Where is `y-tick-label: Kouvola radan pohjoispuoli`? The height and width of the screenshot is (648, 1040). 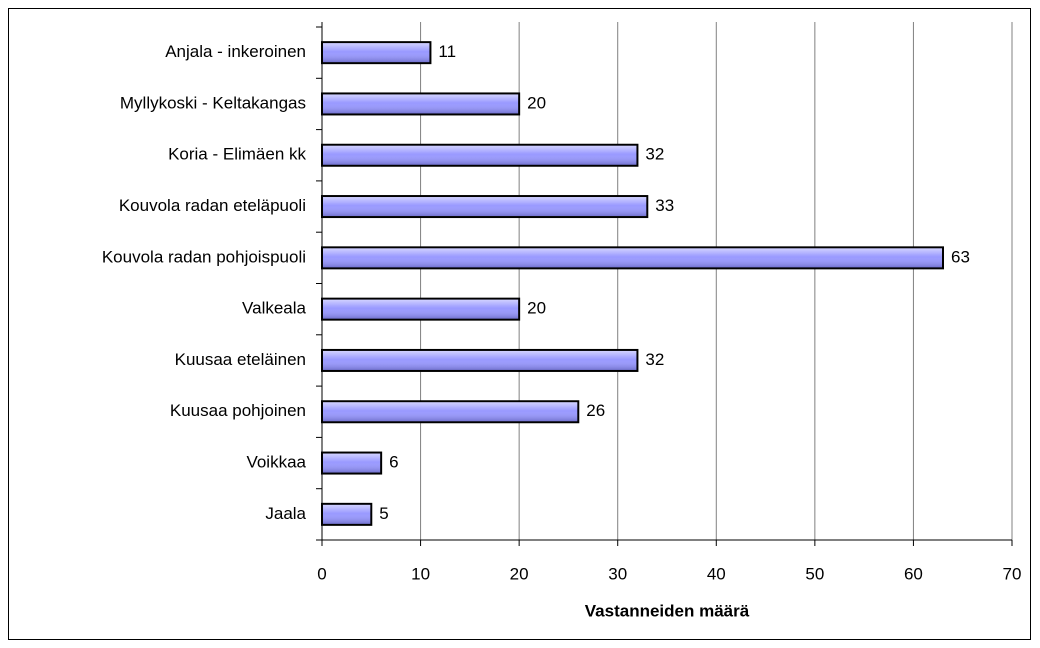
y-tick-label: Kouvola radan pohjoispuoli is located at coordinates (204, 256).